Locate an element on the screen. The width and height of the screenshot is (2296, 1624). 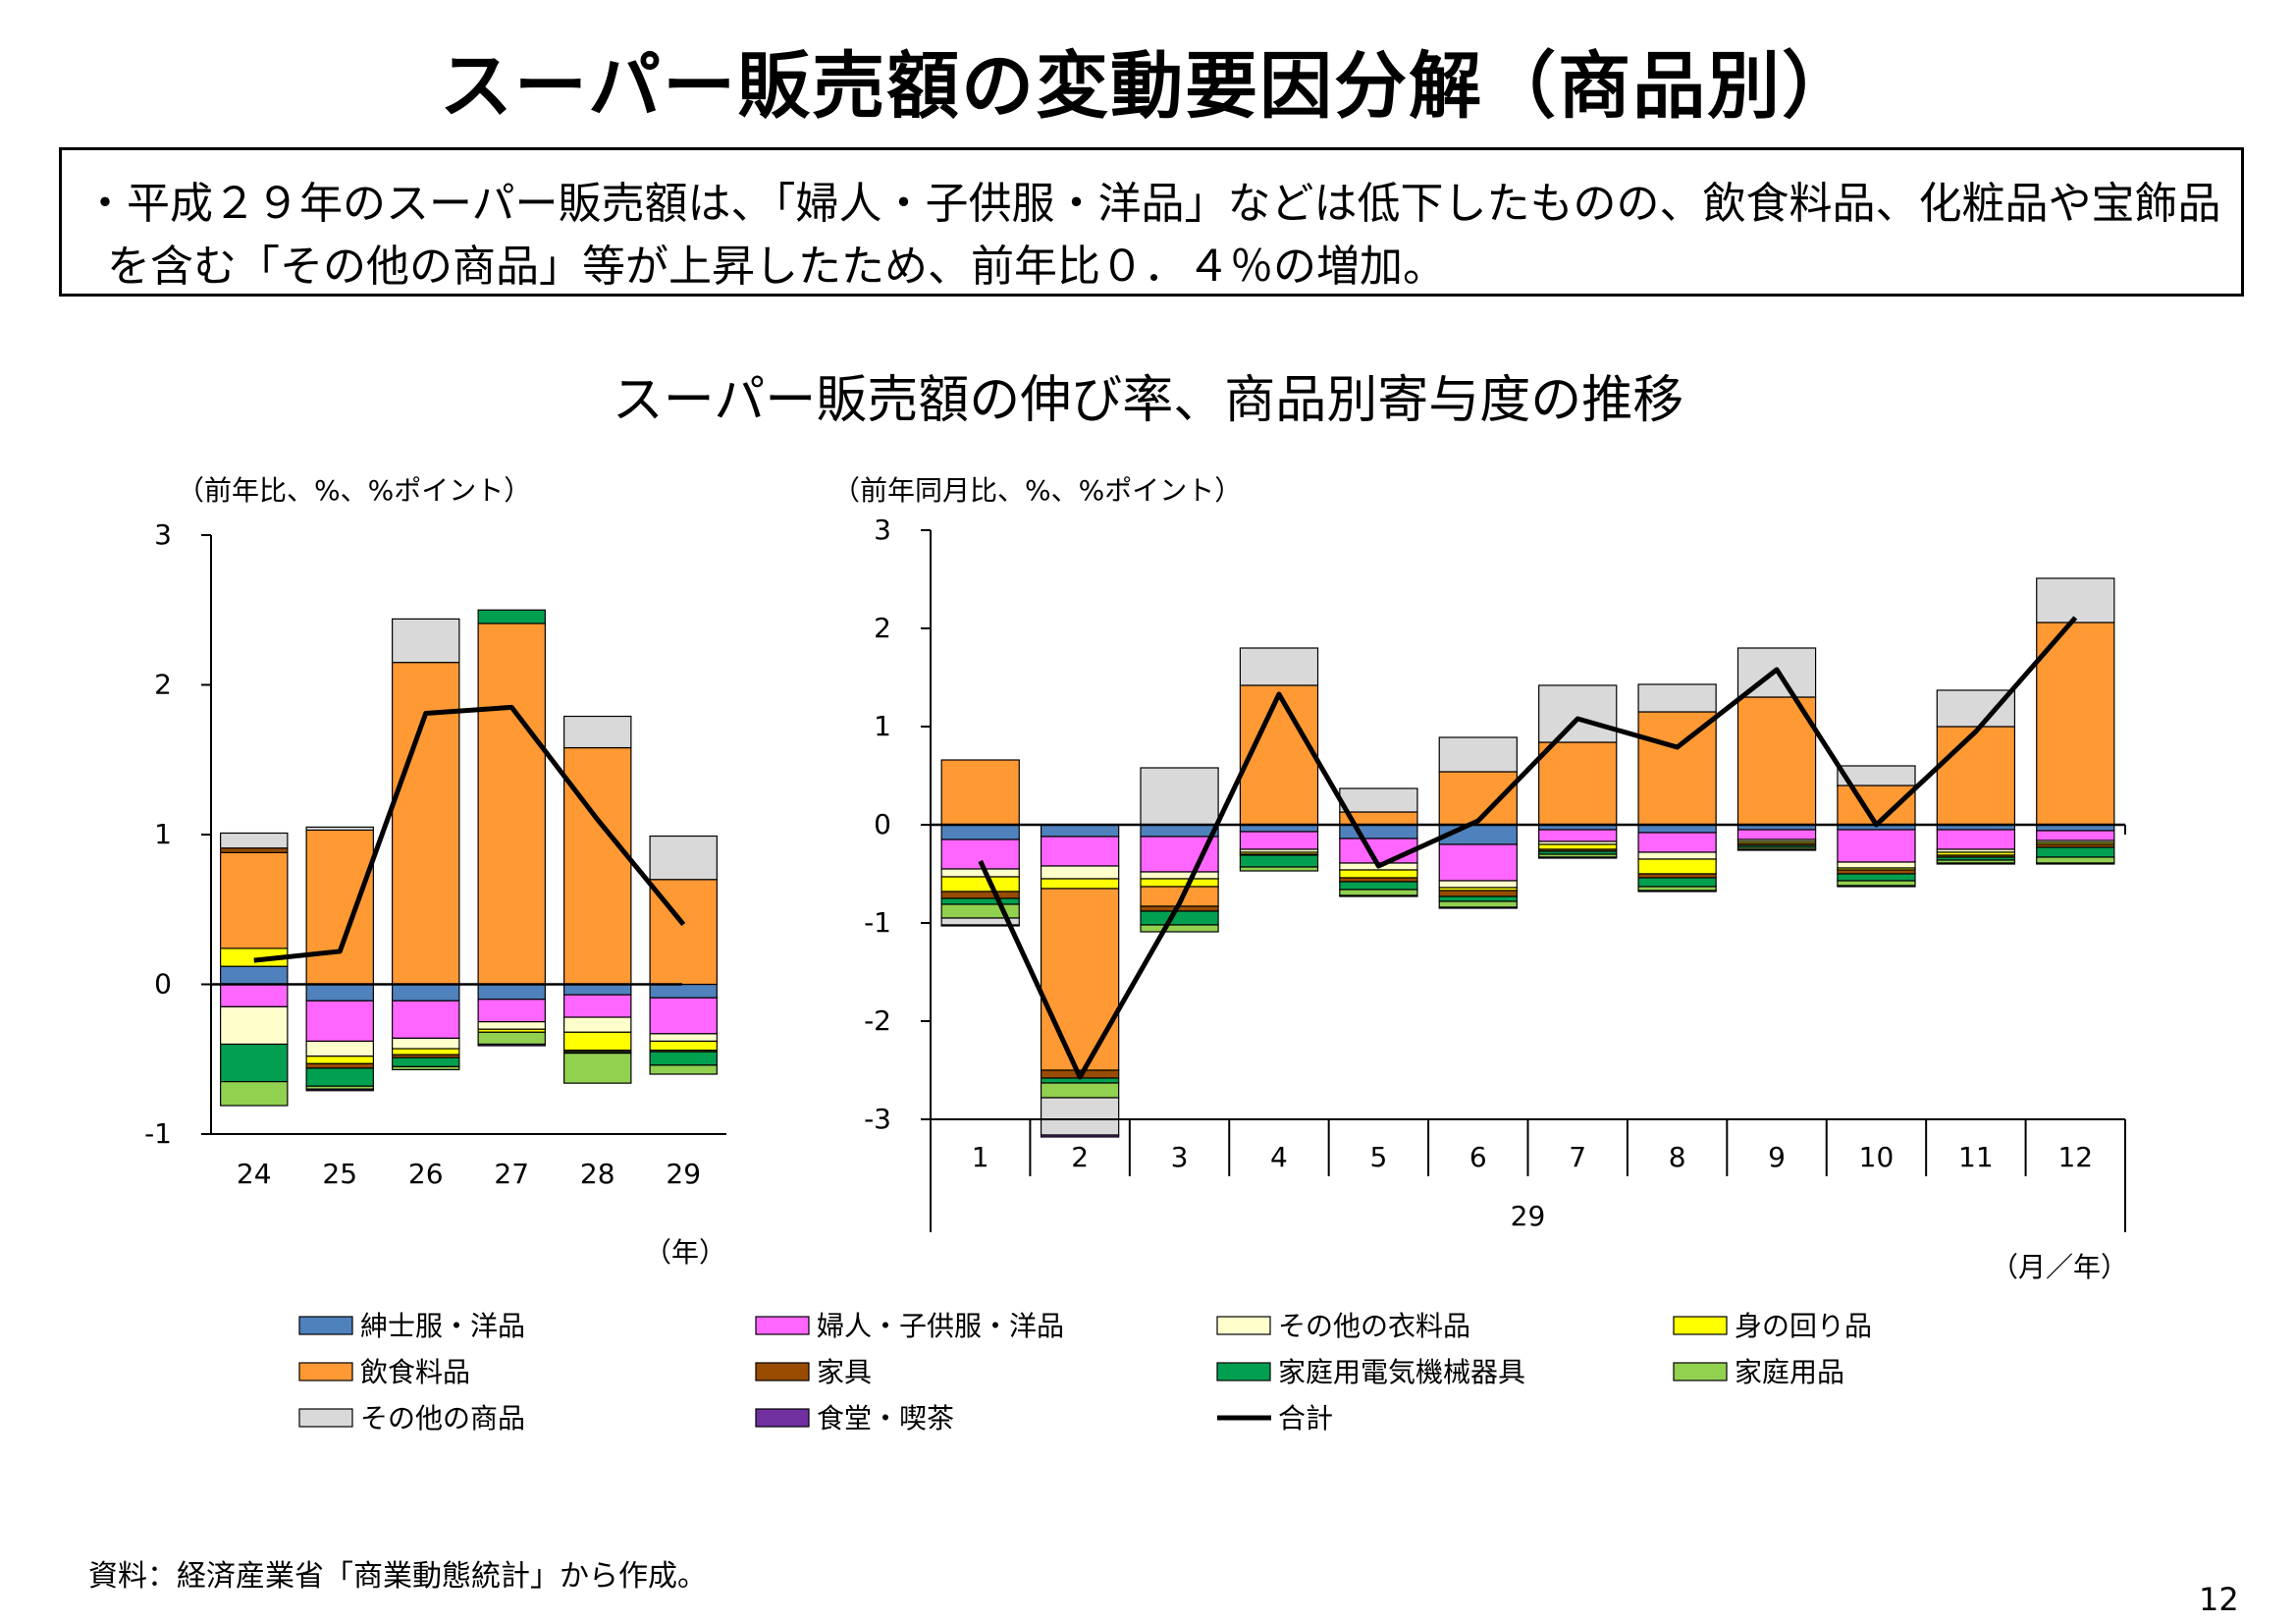
chart-title: スーパー販売額の伸び率、商品別寄与度の推移 is located at coordinates (1148, 400).